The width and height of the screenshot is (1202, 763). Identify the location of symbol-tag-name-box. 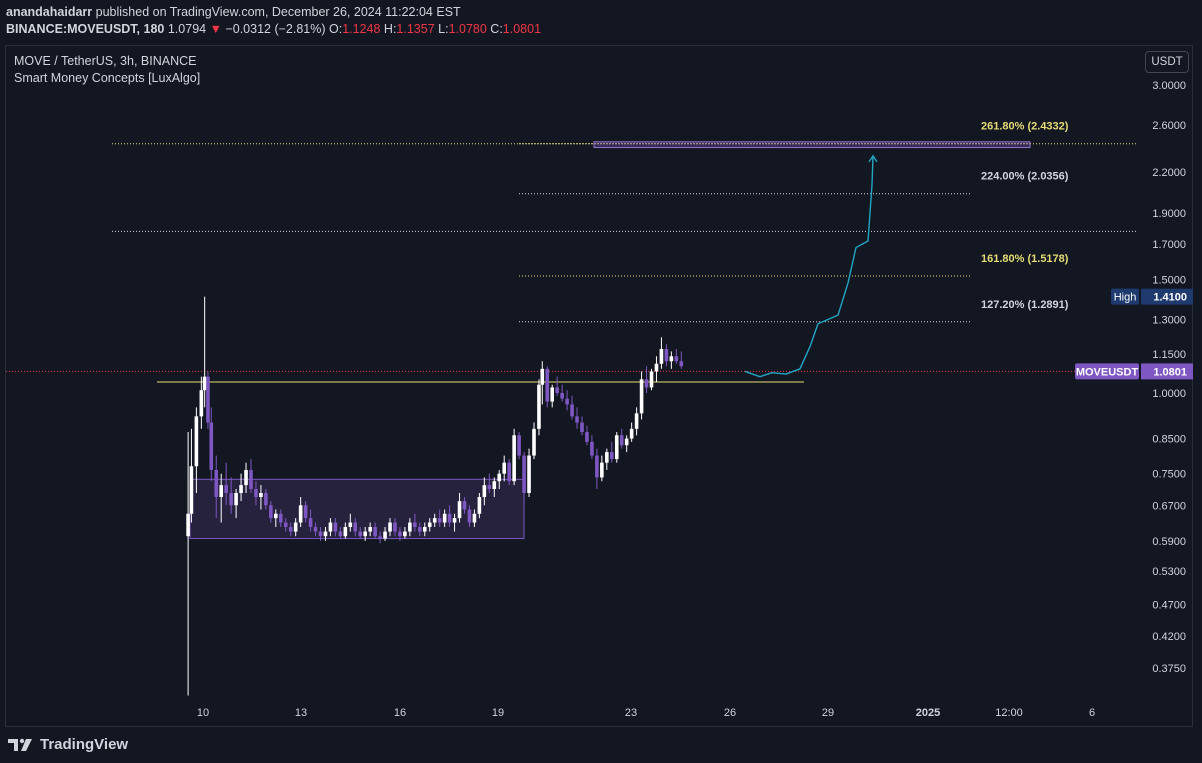
(1107, 371).